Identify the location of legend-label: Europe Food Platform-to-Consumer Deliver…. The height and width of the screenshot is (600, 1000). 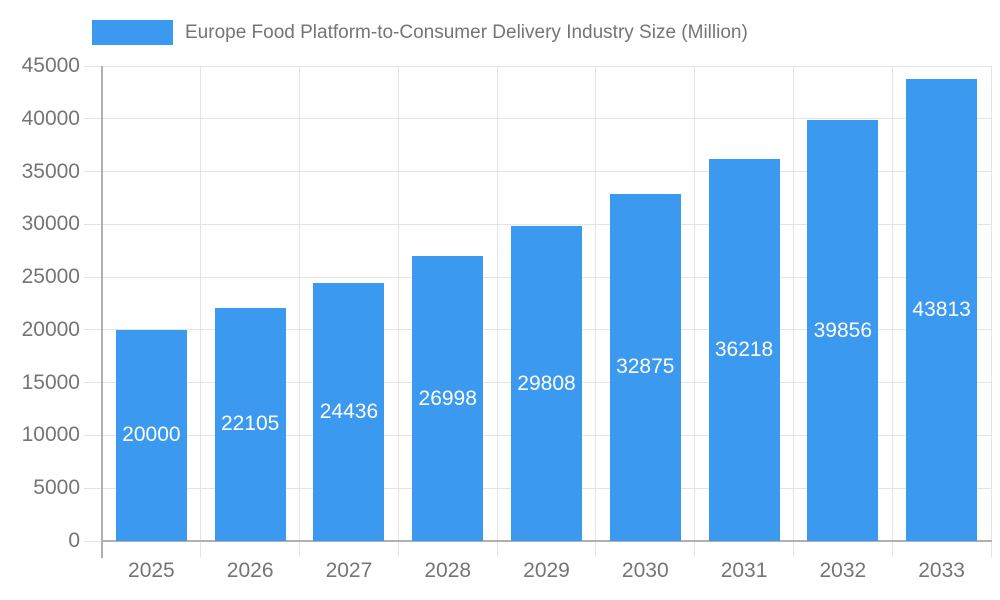
(466, 32).